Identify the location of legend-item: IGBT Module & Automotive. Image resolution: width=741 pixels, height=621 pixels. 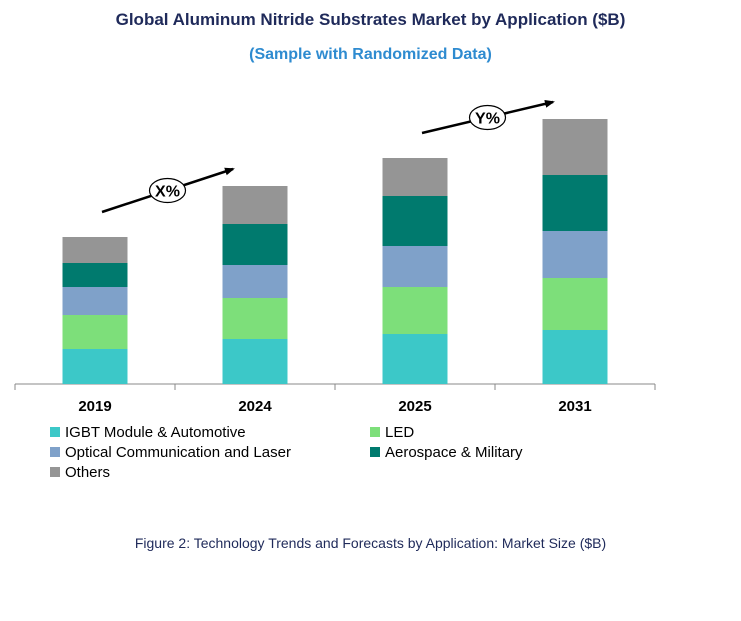
(148, 433).